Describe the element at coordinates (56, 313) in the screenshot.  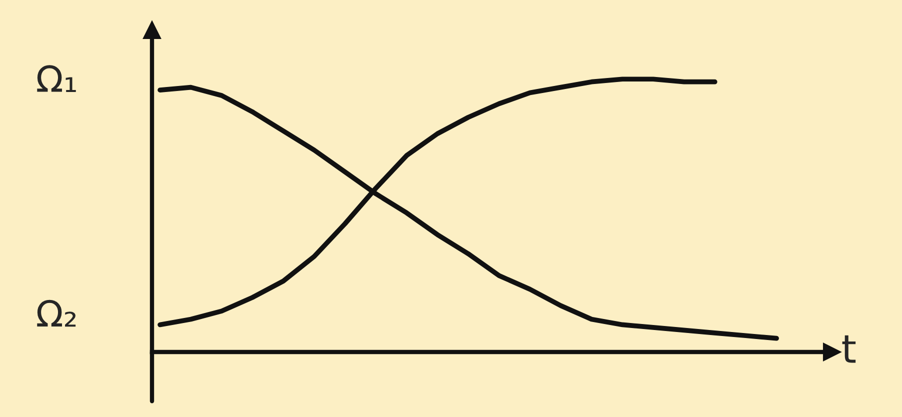
I see `text: Ω₂` at that location.